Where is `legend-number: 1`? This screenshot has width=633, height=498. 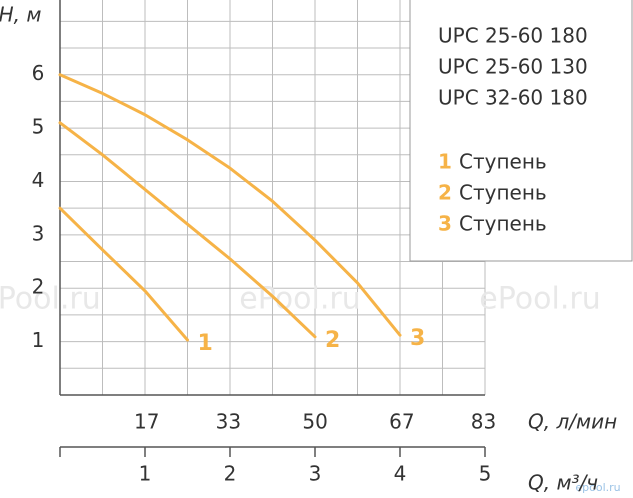 legend-number: 1 is located at coordinates (445, 162).